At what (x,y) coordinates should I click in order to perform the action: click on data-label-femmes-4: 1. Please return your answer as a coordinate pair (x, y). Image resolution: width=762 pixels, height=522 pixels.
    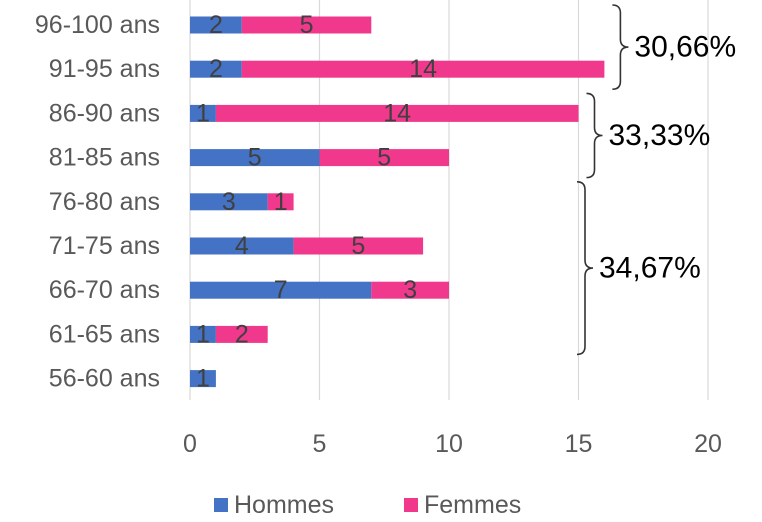
    Looking at the image, I should click on (281, 202).